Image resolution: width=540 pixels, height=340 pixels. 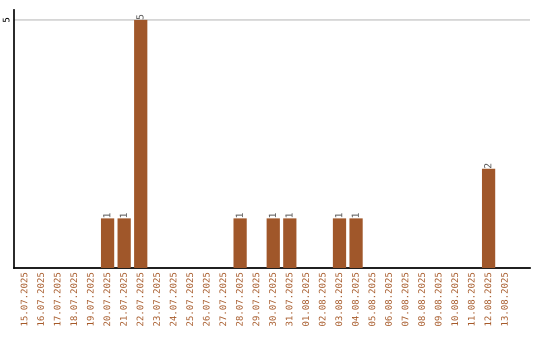 I want to click on x-tick-label: 27.07.2025, so click(x=222, y=299).